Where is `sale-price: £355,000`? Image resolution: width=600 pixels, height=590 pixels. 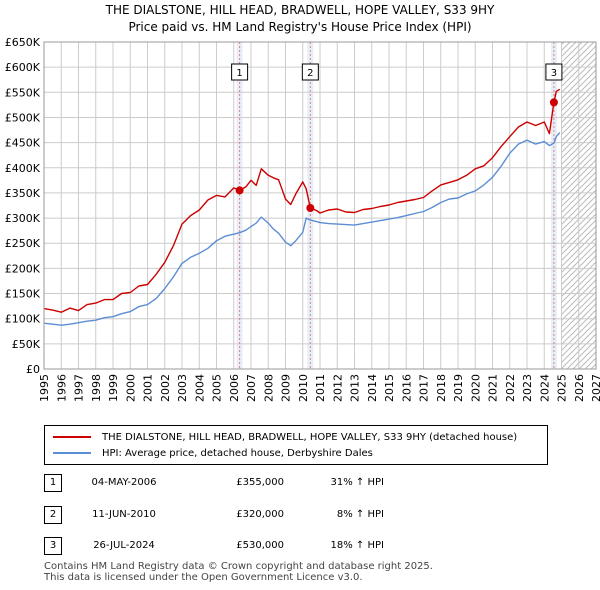 sale-price: £355,000 is located at coordinates (260, 482).